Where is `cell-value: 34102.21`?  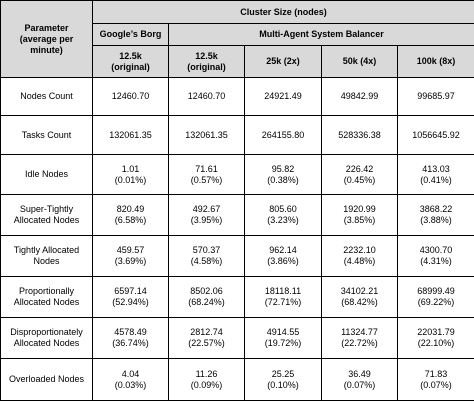
cell-value: 34102.21 is located at coordinates (359, 291).